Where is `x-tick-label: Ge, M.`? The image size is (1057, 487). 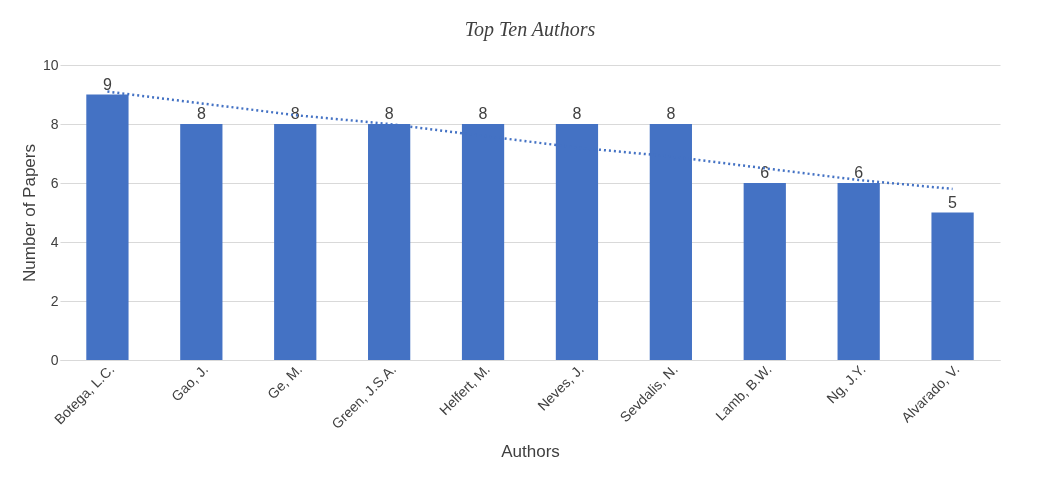 x-tick-label: Ge, M. is located at coordinates (285, 382).